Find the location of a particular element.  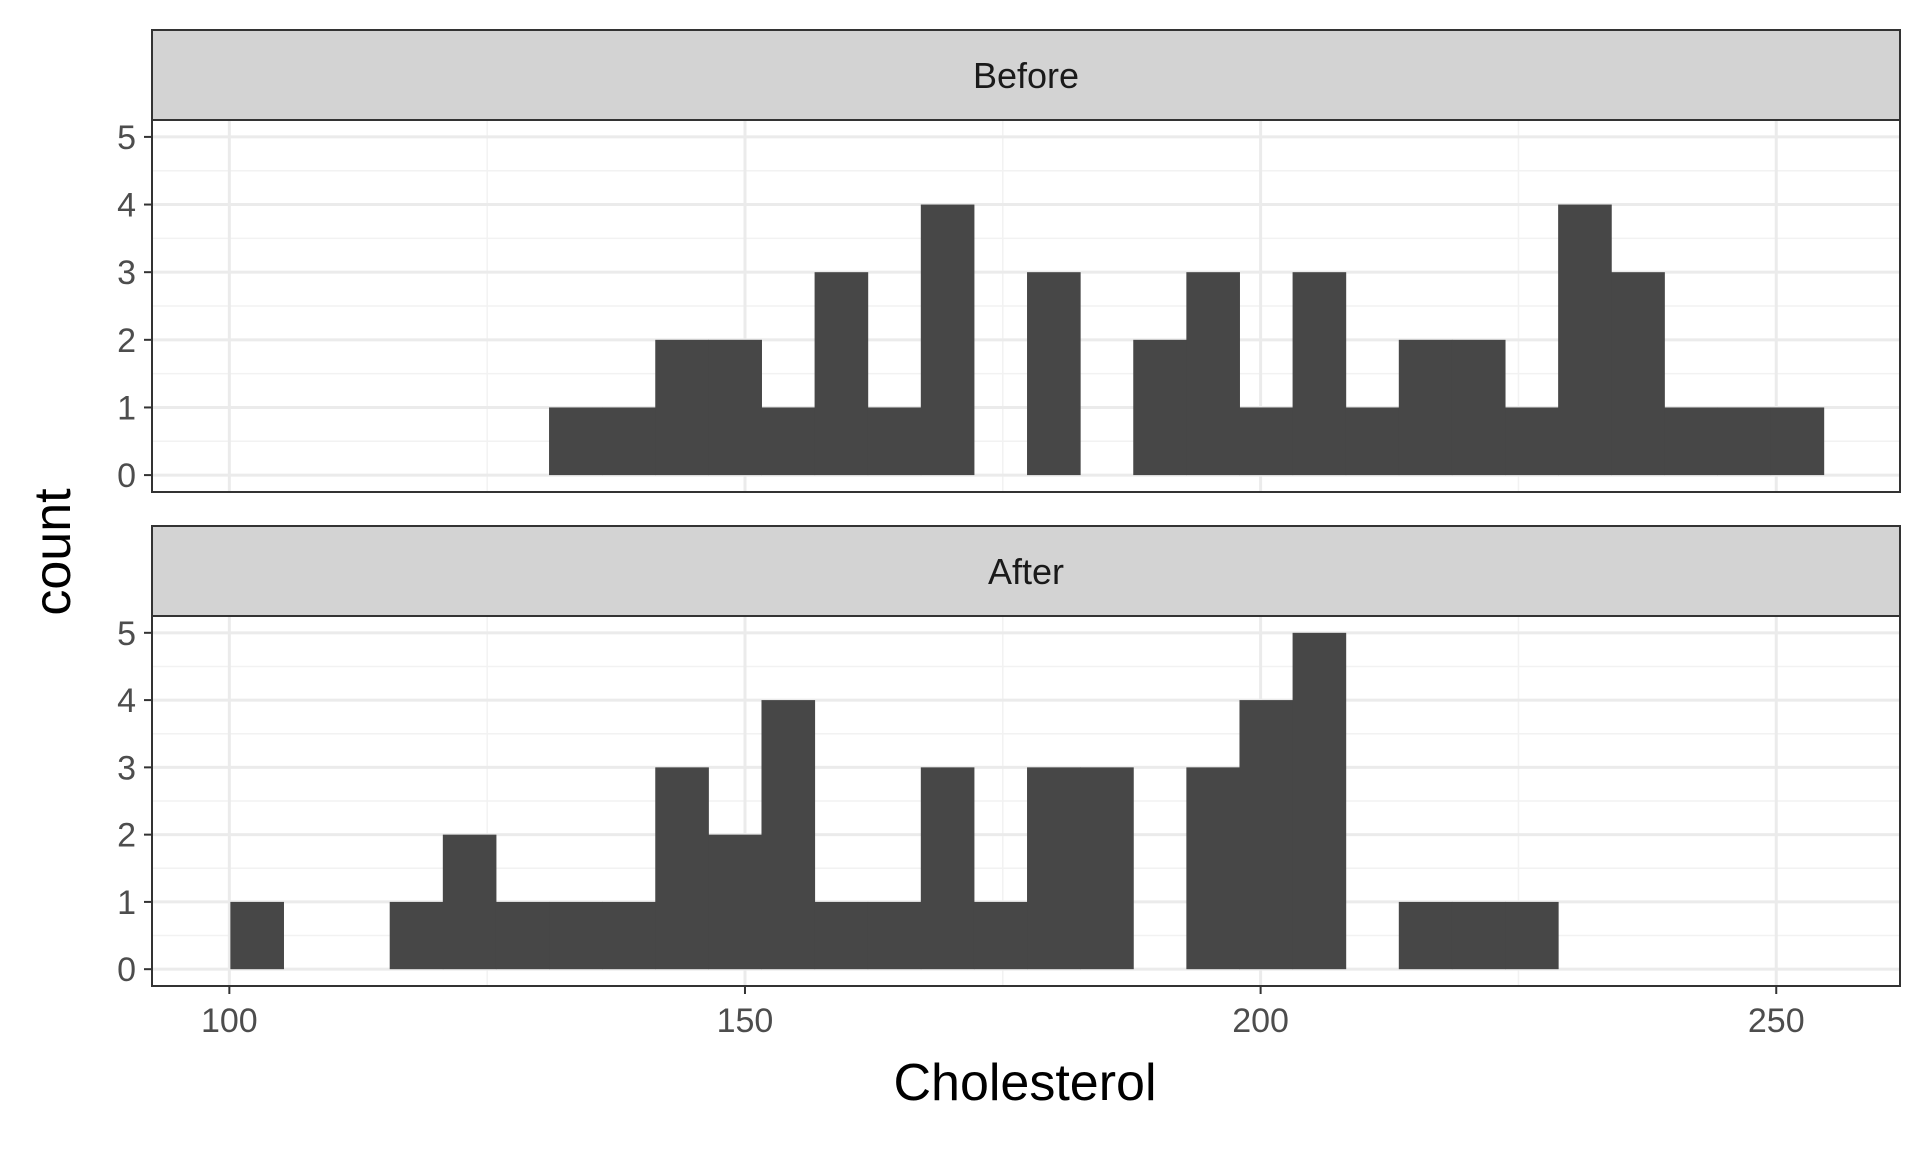

x-axis: 100 150 200 250 is located at coordinates (1003, 1013).